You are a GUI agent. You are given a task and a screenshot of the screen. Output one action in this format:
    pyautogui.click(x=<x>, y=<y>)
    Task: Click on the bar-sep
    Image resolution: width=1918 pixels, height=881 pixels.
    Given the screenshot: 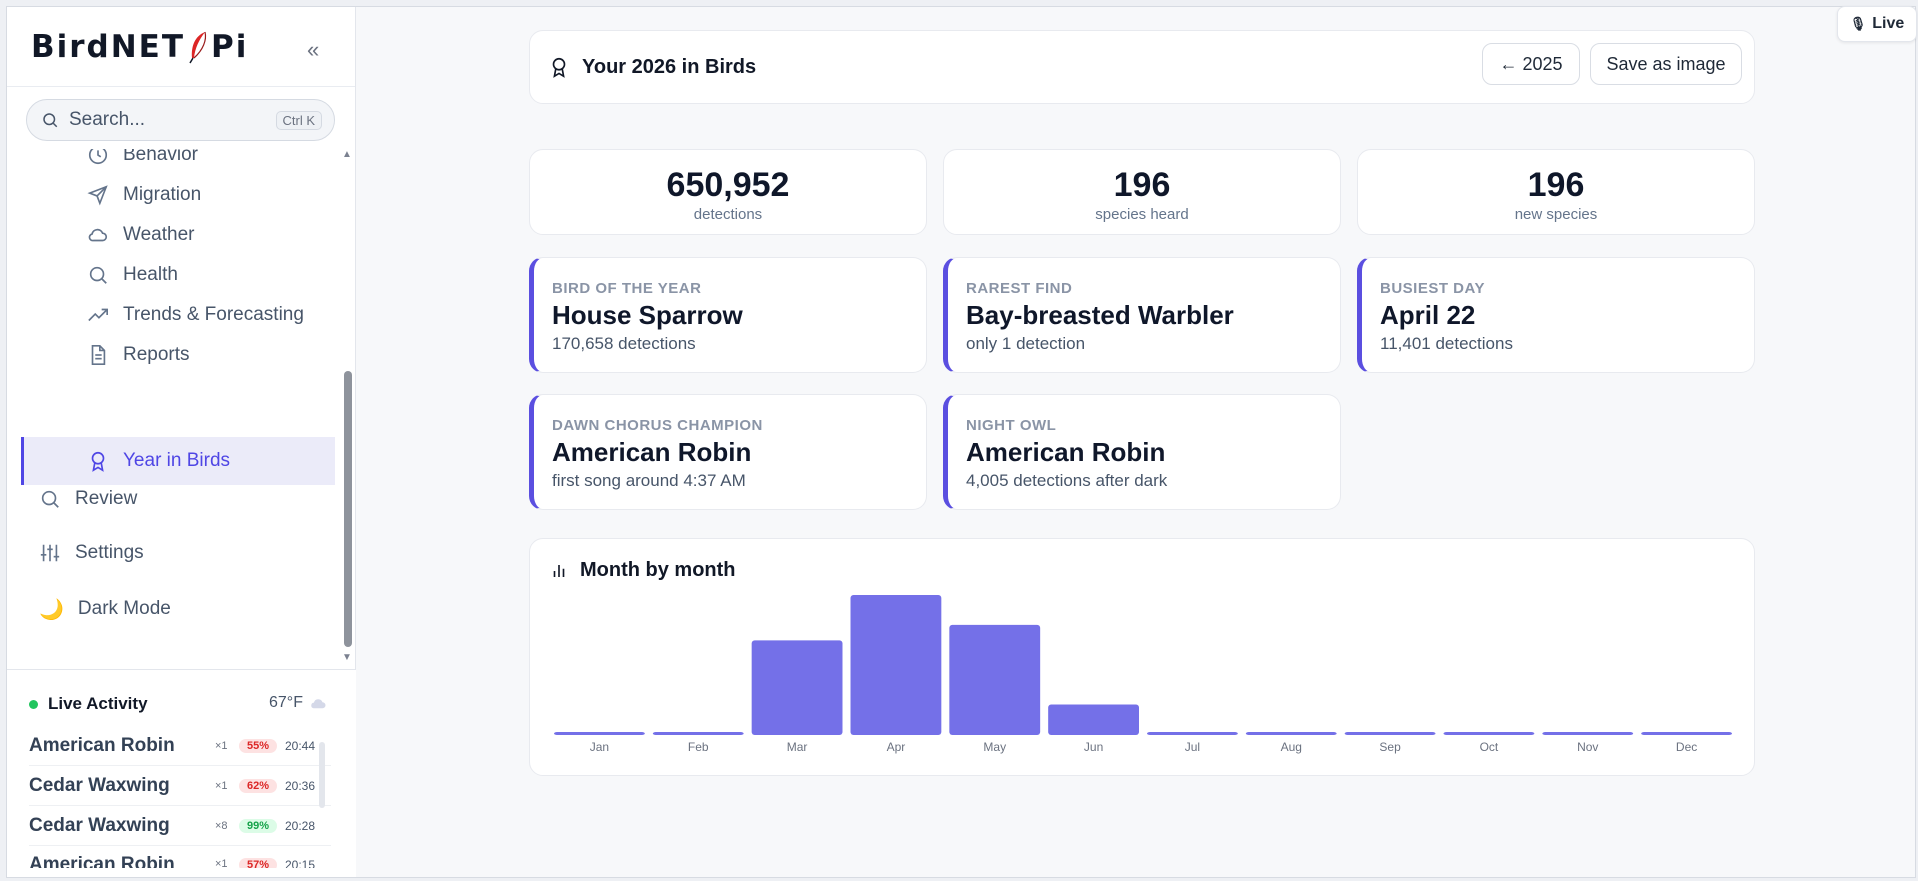 What is the action you would take?
    pyautogui.click(x=1390, y=733)
    